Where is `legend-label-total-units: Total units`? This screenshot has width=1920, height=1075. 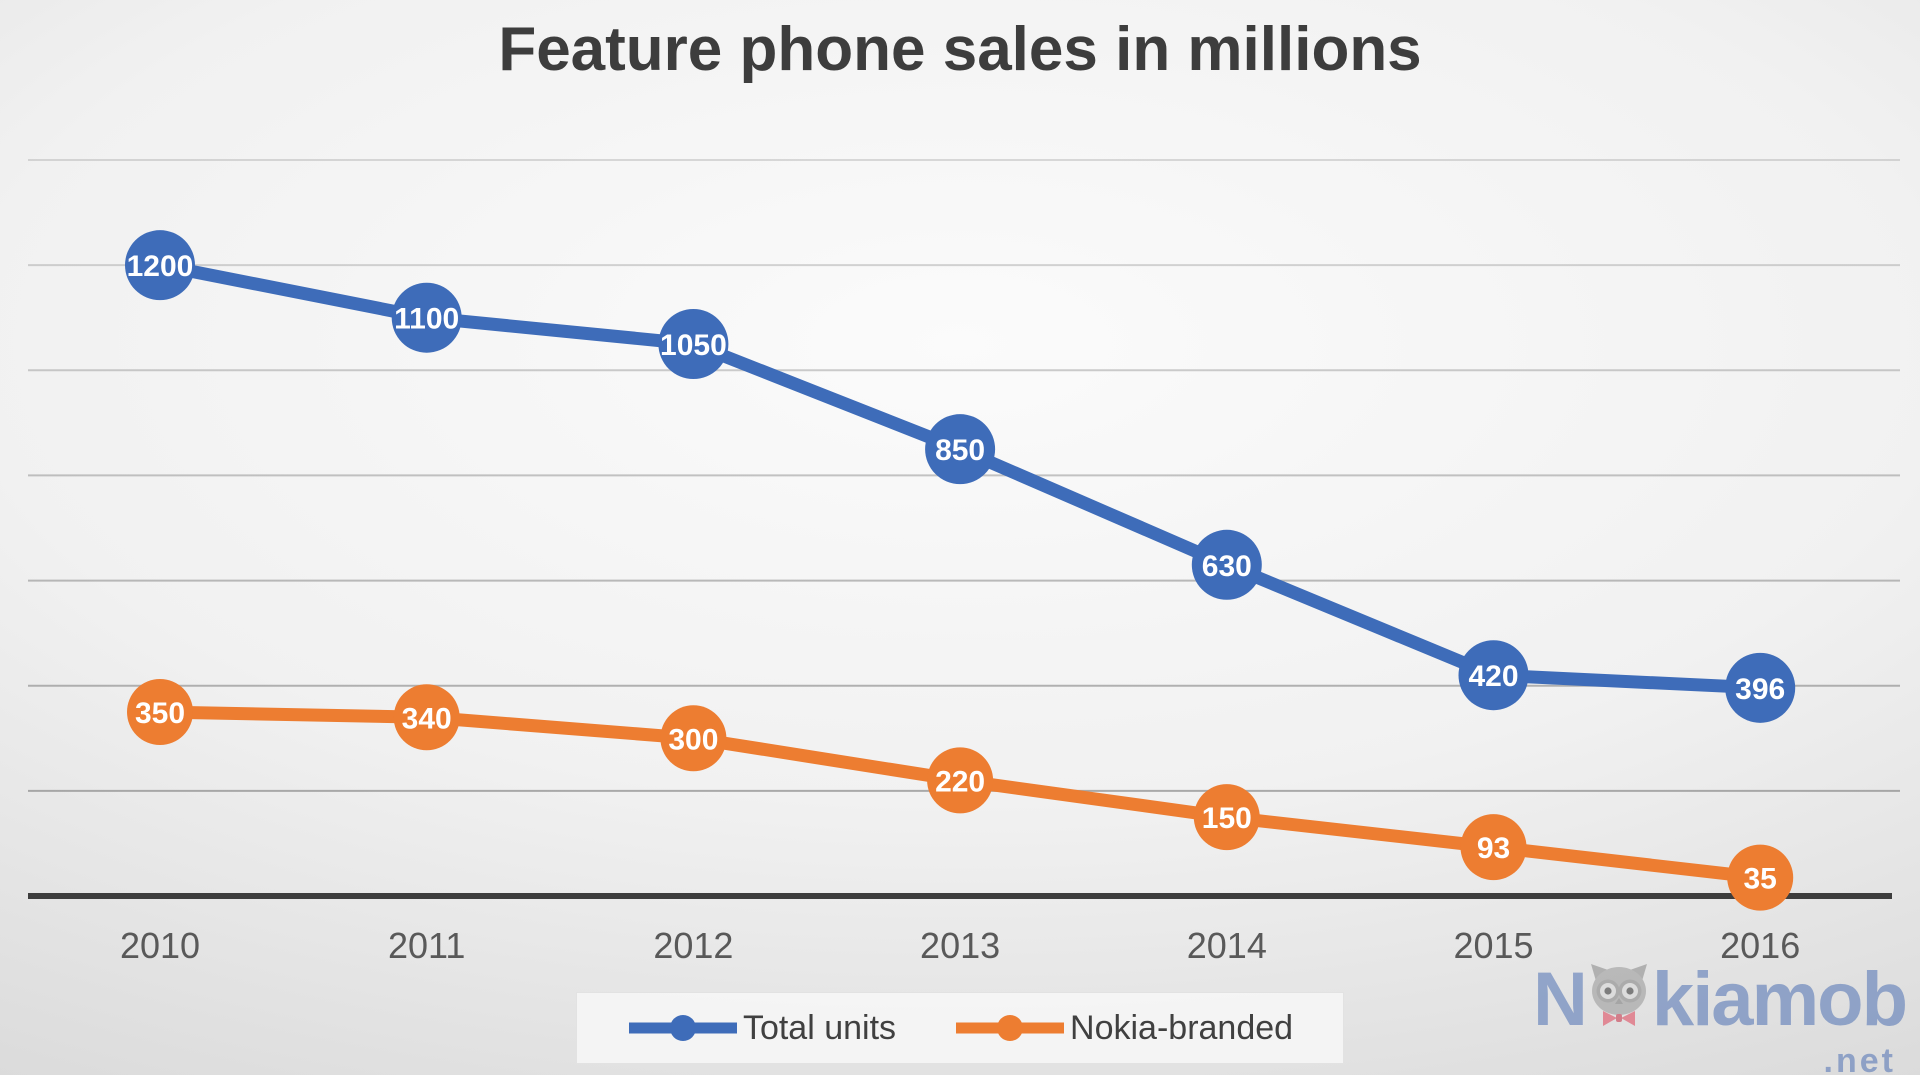
legend-label-total-units: Total units is located at coordinates (819, 1027).